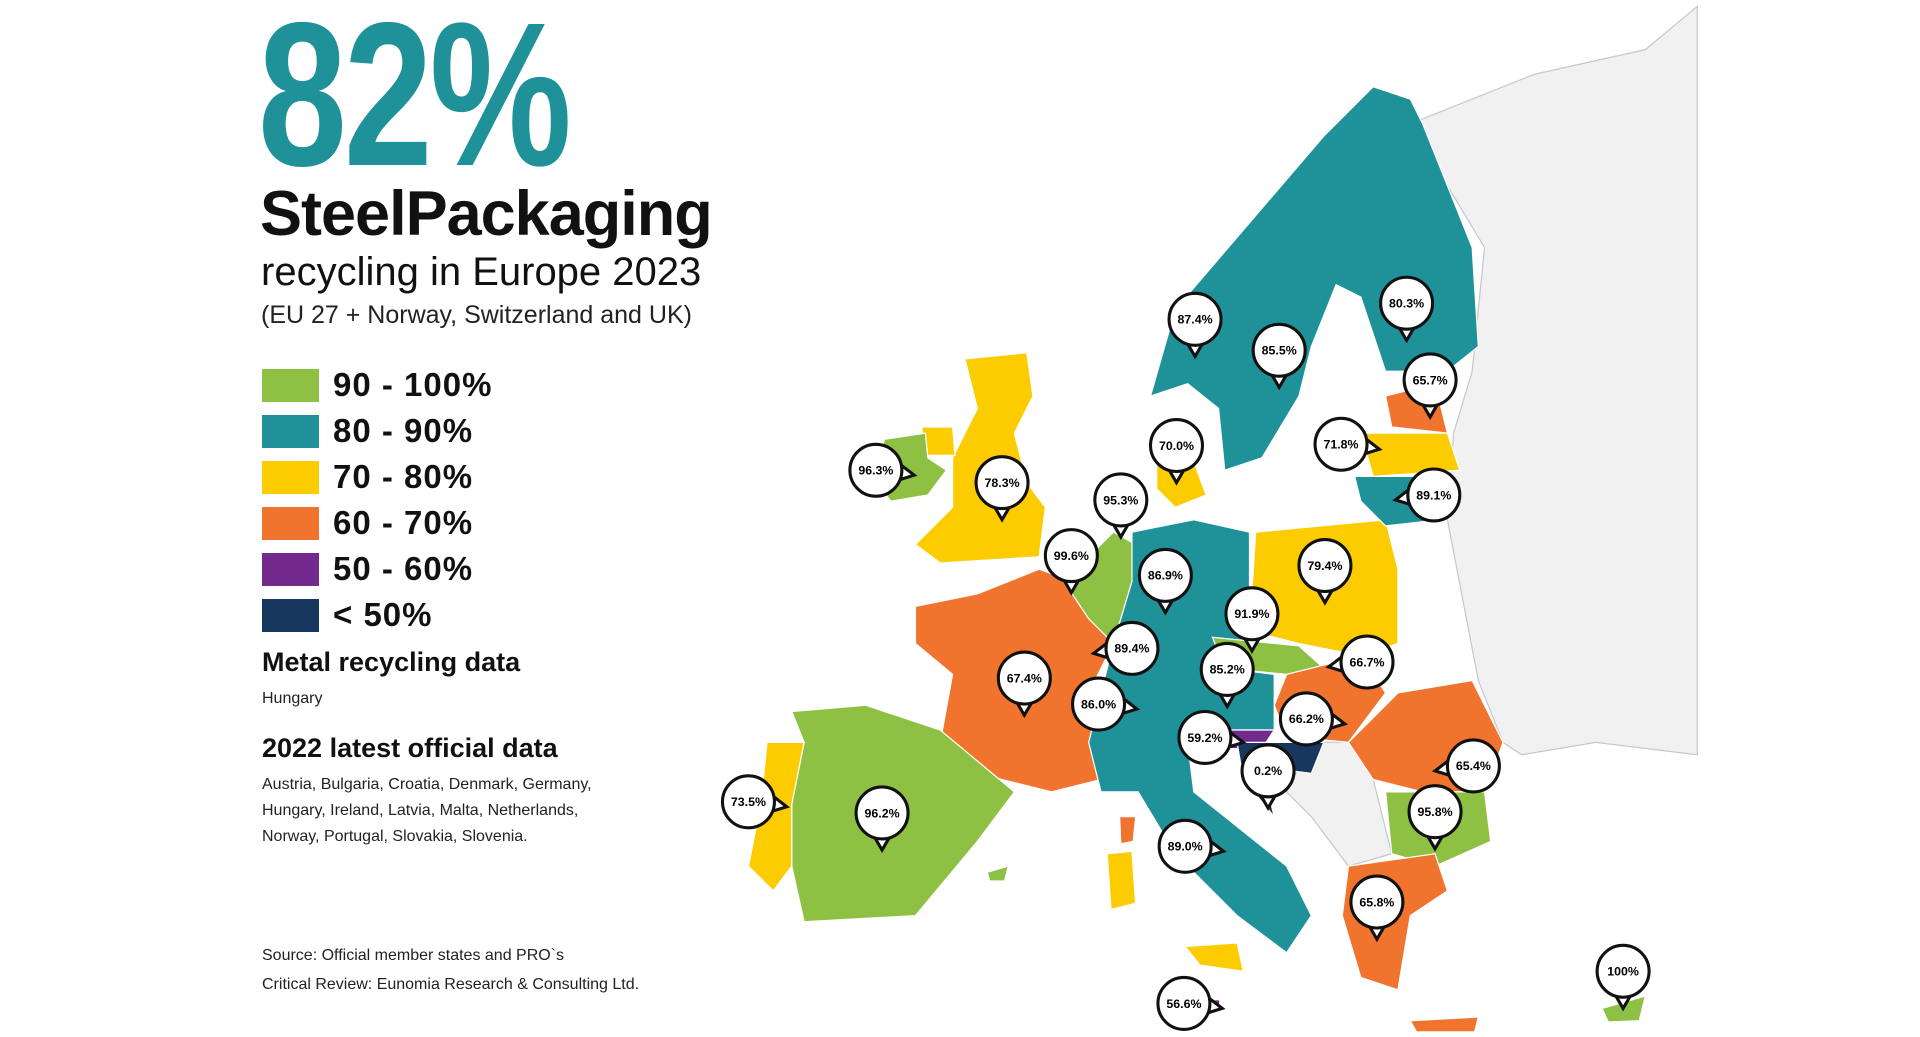  I want to click on callout-bubble: 86.0%, so click(1106, 704).